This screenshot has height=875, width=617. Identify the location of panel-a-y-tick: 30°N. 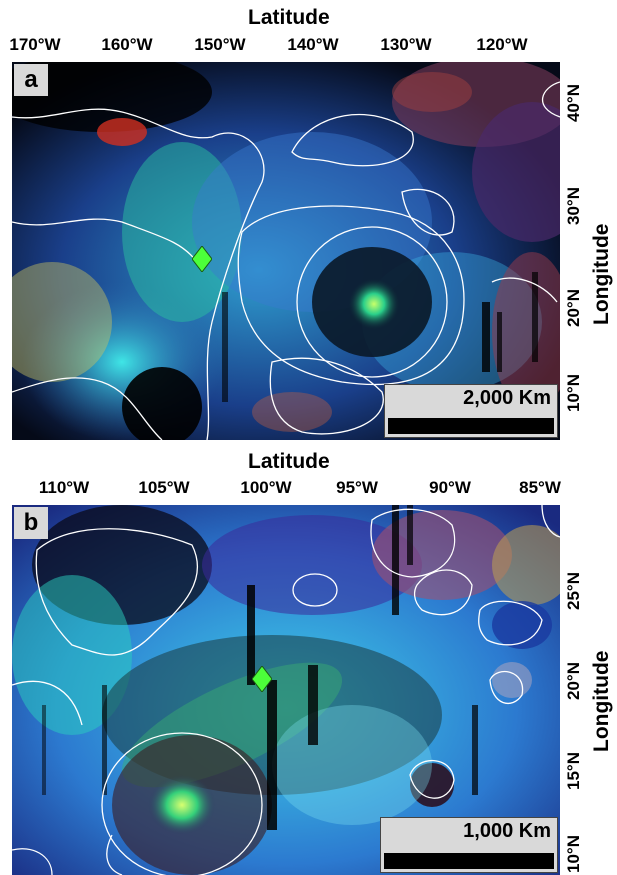
(573, 206).